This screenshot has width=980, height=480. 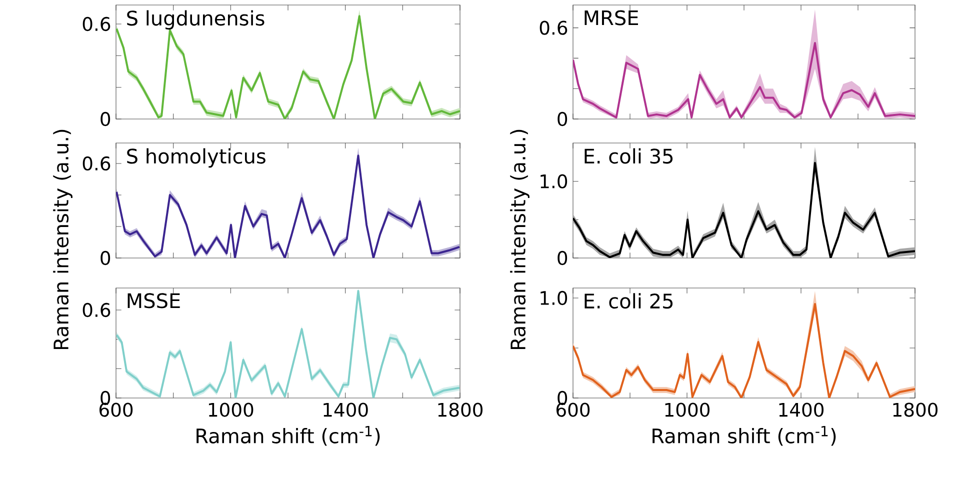 What do you see at coordinates (744, 80) in the screenshot?
I see `line-series` at bounding box center [744, 80].